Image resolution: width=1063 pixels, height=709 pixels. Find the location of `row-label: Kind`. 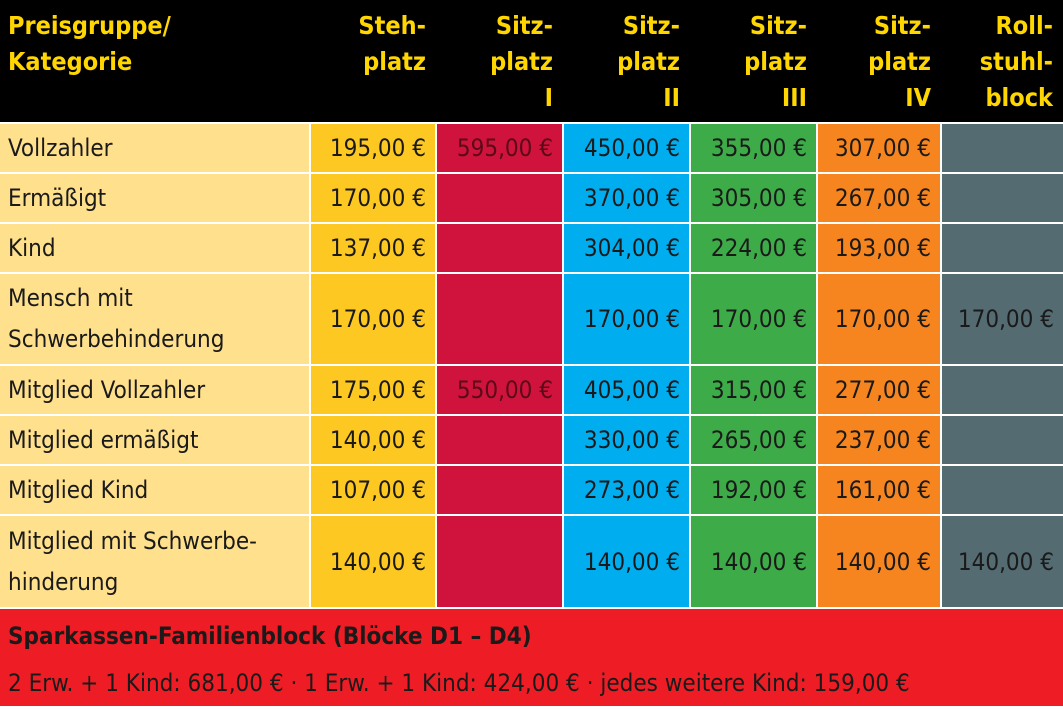

row-label: Kind is located at coordinates (155, 247).